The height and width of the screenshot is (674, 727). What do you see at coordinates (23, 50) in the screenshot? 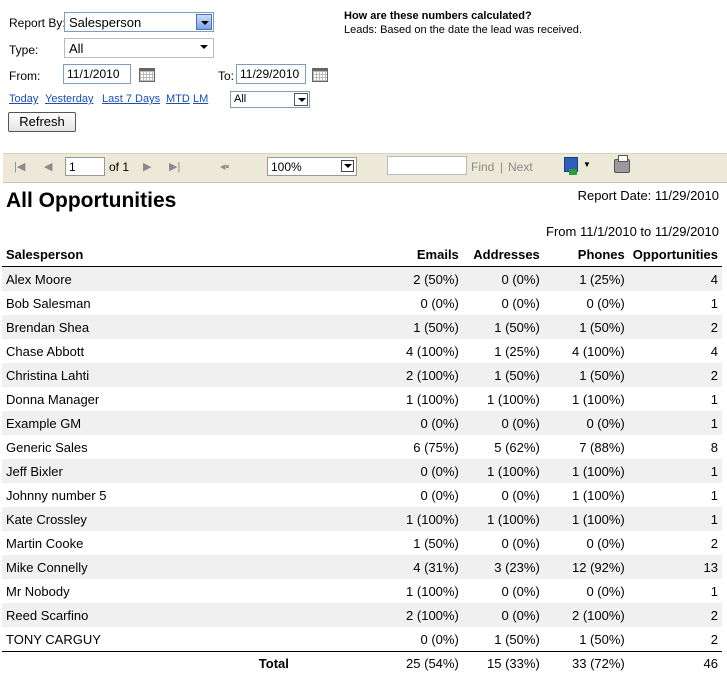
I see `type-label: Type:` at bounding box center [23, 50].